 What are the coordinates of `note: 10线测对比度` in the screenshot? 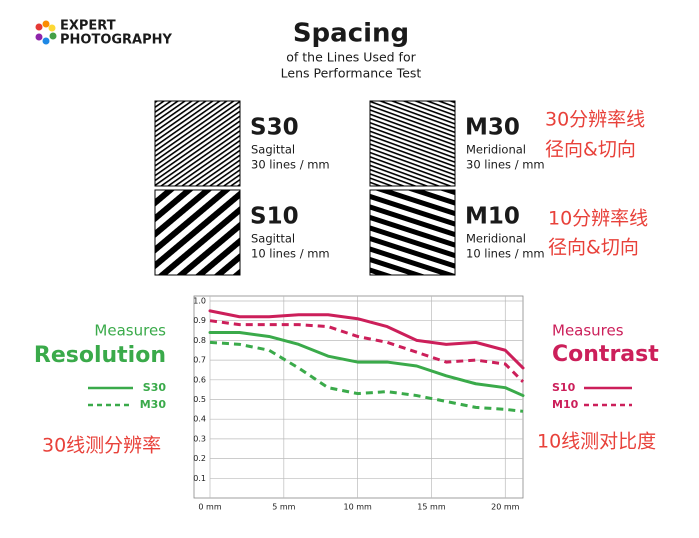 It's located at (596, 442).